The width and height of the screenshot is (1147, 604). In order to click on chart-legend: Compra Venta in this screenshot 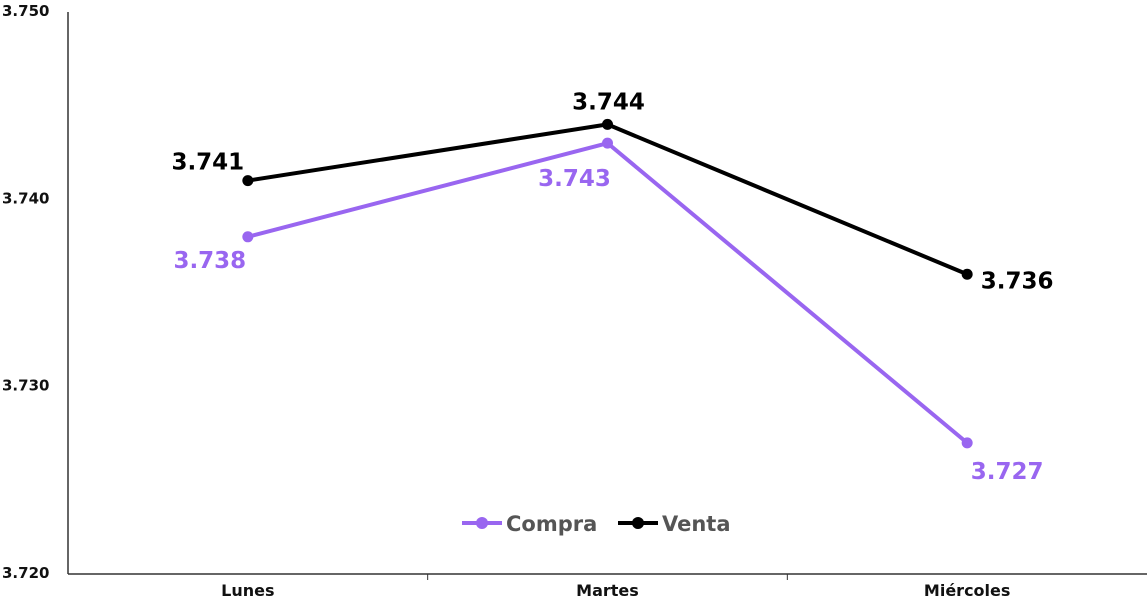, I will do `click(596, 524)`.